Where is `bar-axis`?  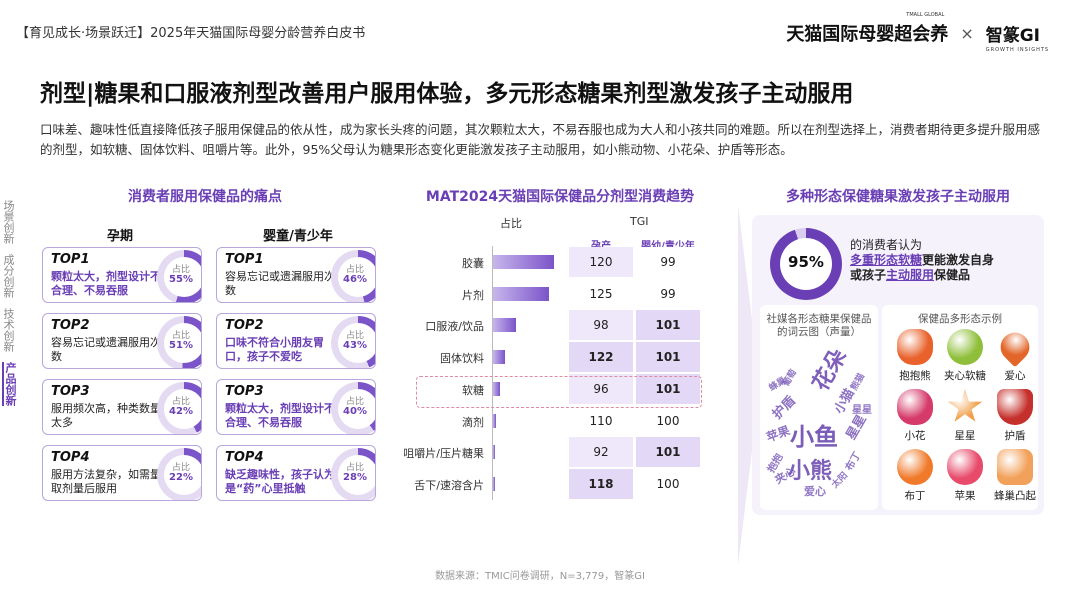
bar-axis is located at coordinates (492, 373).